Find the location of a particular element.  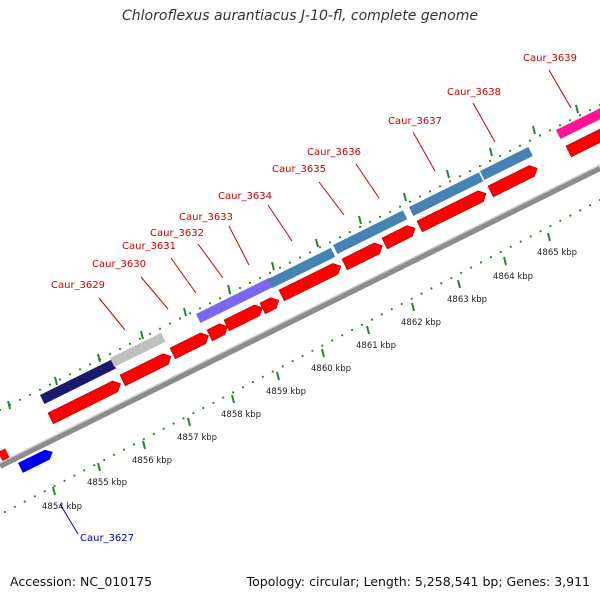

gene-label: Caur_3638 is located at coordinates (474, 92).